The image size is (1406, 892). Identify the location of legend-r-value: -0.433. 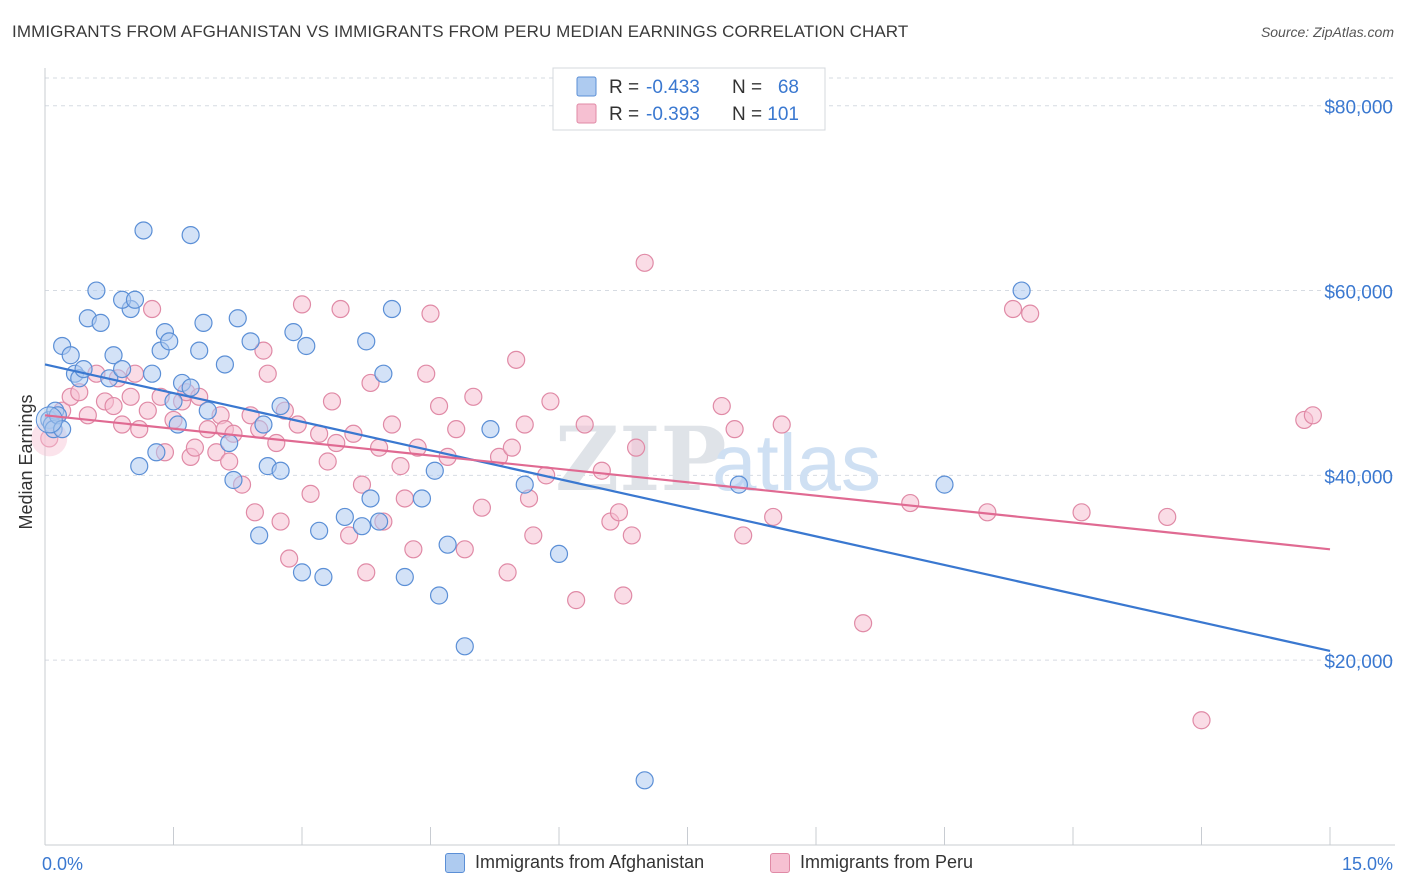
(673, 87).